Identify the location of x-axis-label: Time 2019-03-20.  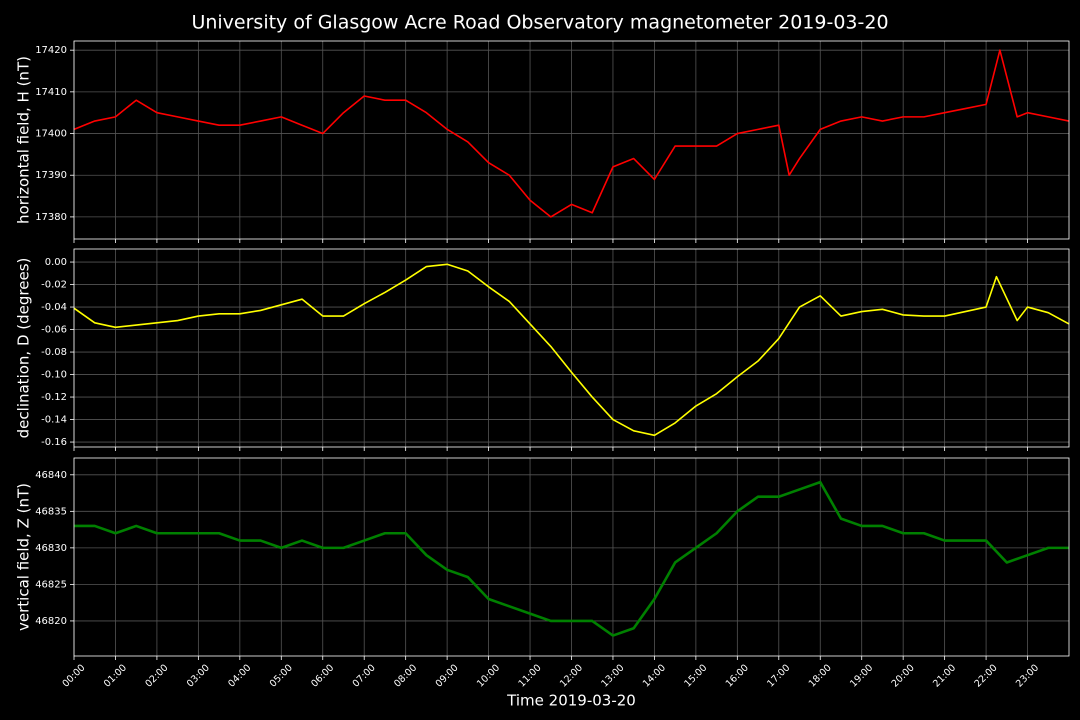
(571, 701).